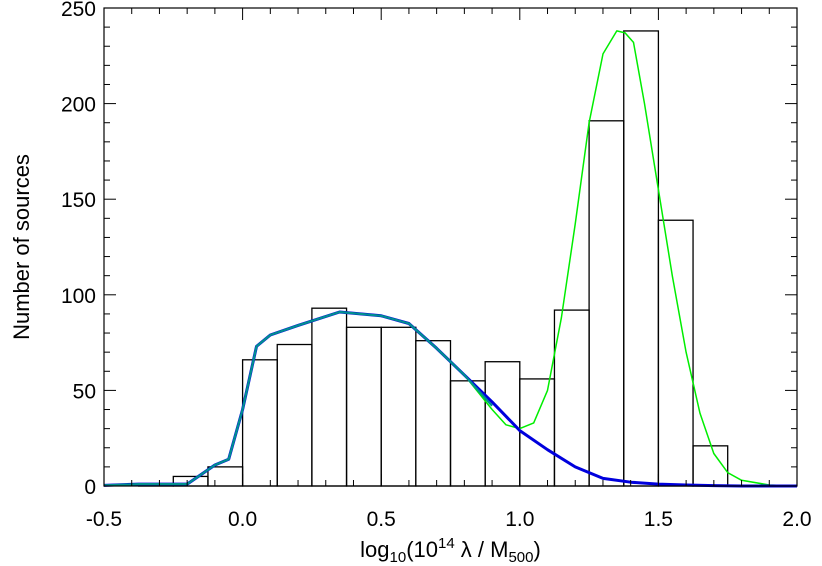  I want to click on x-tick-label: 0.0, so click(242, 519).